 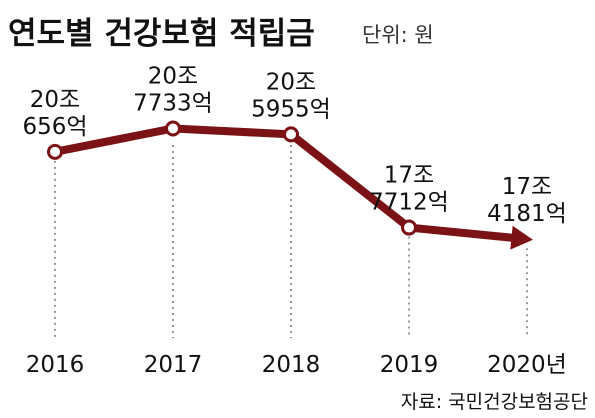 What do you see at coordinates (173, 76) in the screenshot?
I see `data-label-2017-line1: 20조` at bounding box center [173, 76].